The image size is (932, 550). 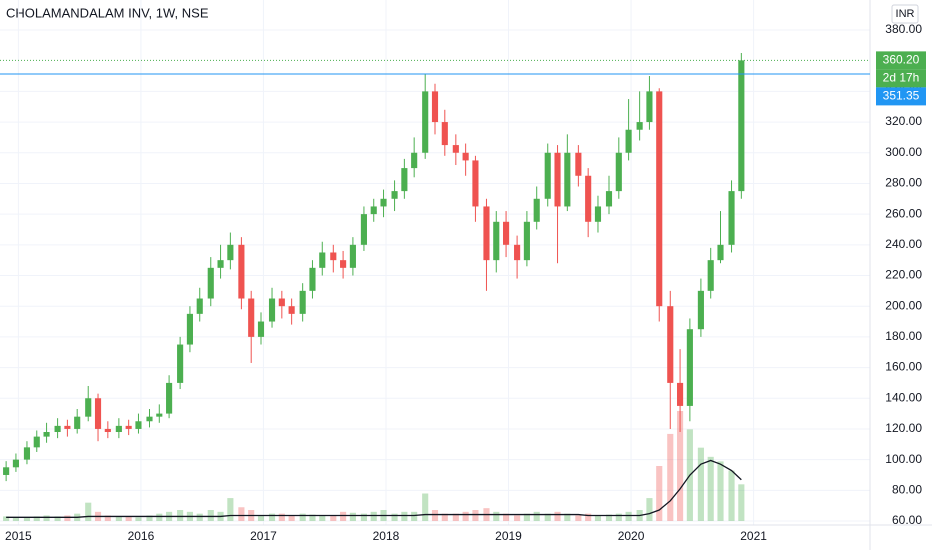 What do you see at coordinates (907, 489) in the screenshot?
I see `y-tick-label: 80.00` at bounding box center [907, 489].